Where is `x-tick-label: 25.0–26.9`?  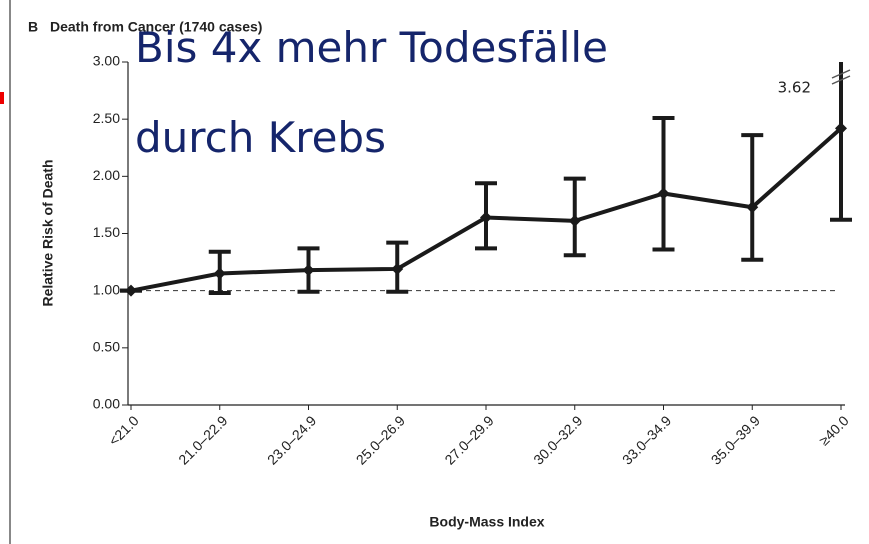
x-tick-label: 25.0–26.9 is located at coordinates (381, 440).